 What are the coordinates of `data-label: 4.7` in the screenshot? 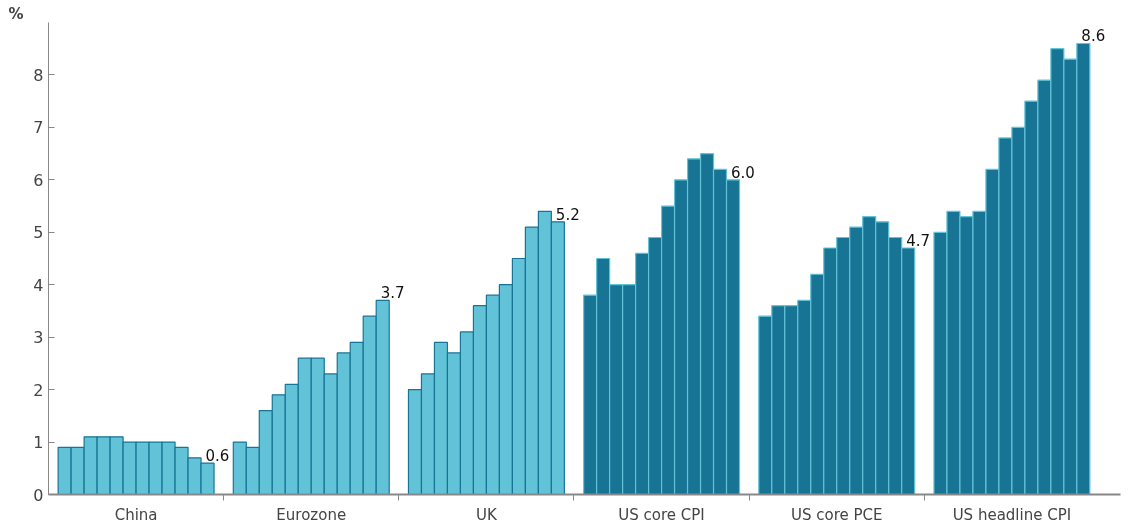 It's located at (918, 241).